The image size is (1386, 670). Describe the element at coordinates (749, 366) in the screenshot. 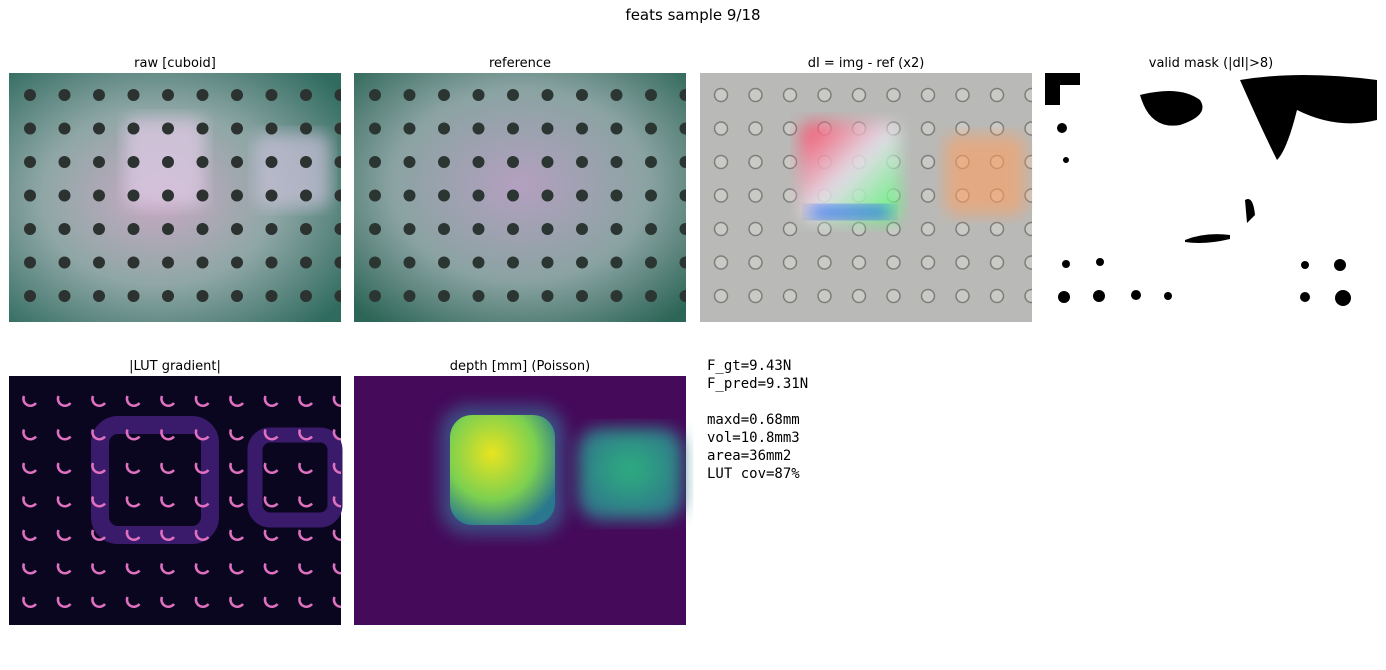

I see `stats-line: F_gt=9.43N` at that location.